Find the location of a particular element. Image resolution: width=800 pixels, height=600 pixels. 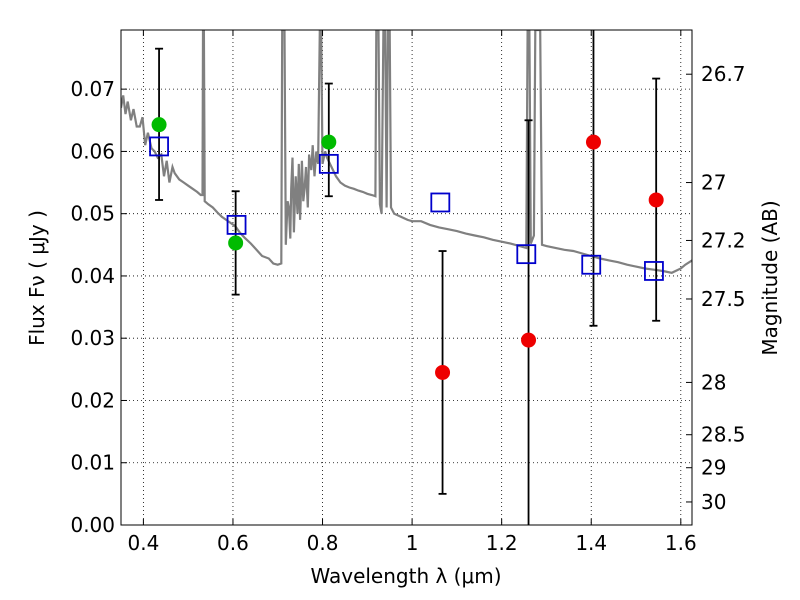

y-axis-label-right: Magnitude (AB) is located at coordinates (770, 277).